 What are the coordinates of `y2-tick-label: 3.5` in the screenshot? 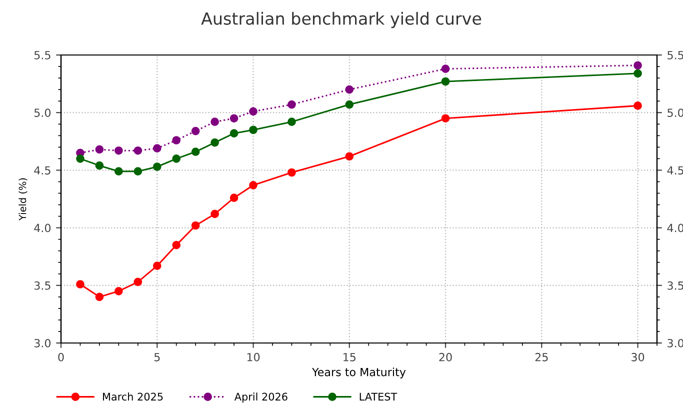 It's located at (675, 285).